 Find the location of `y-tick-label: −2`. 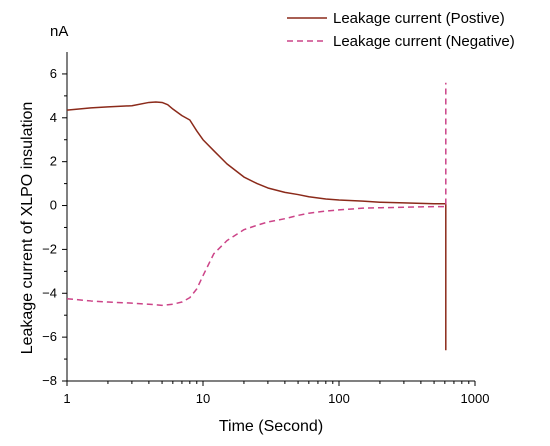

y-tick-label: −2 is located at coordinates (49, 248).